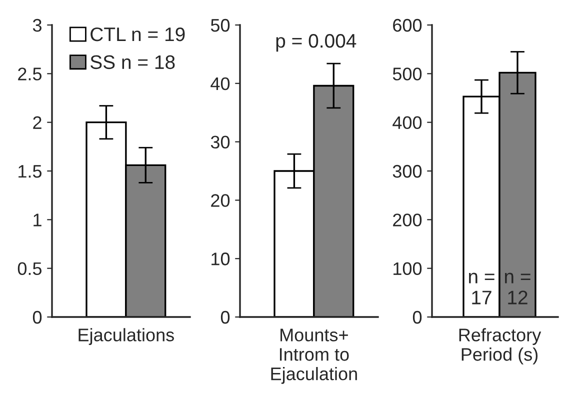 Image resolution: width=561 pixels, height=403 pixels. Describe the element at coordinates (30, 74) in the screenshot. I see `y-tick-label: 2.5` at that location.